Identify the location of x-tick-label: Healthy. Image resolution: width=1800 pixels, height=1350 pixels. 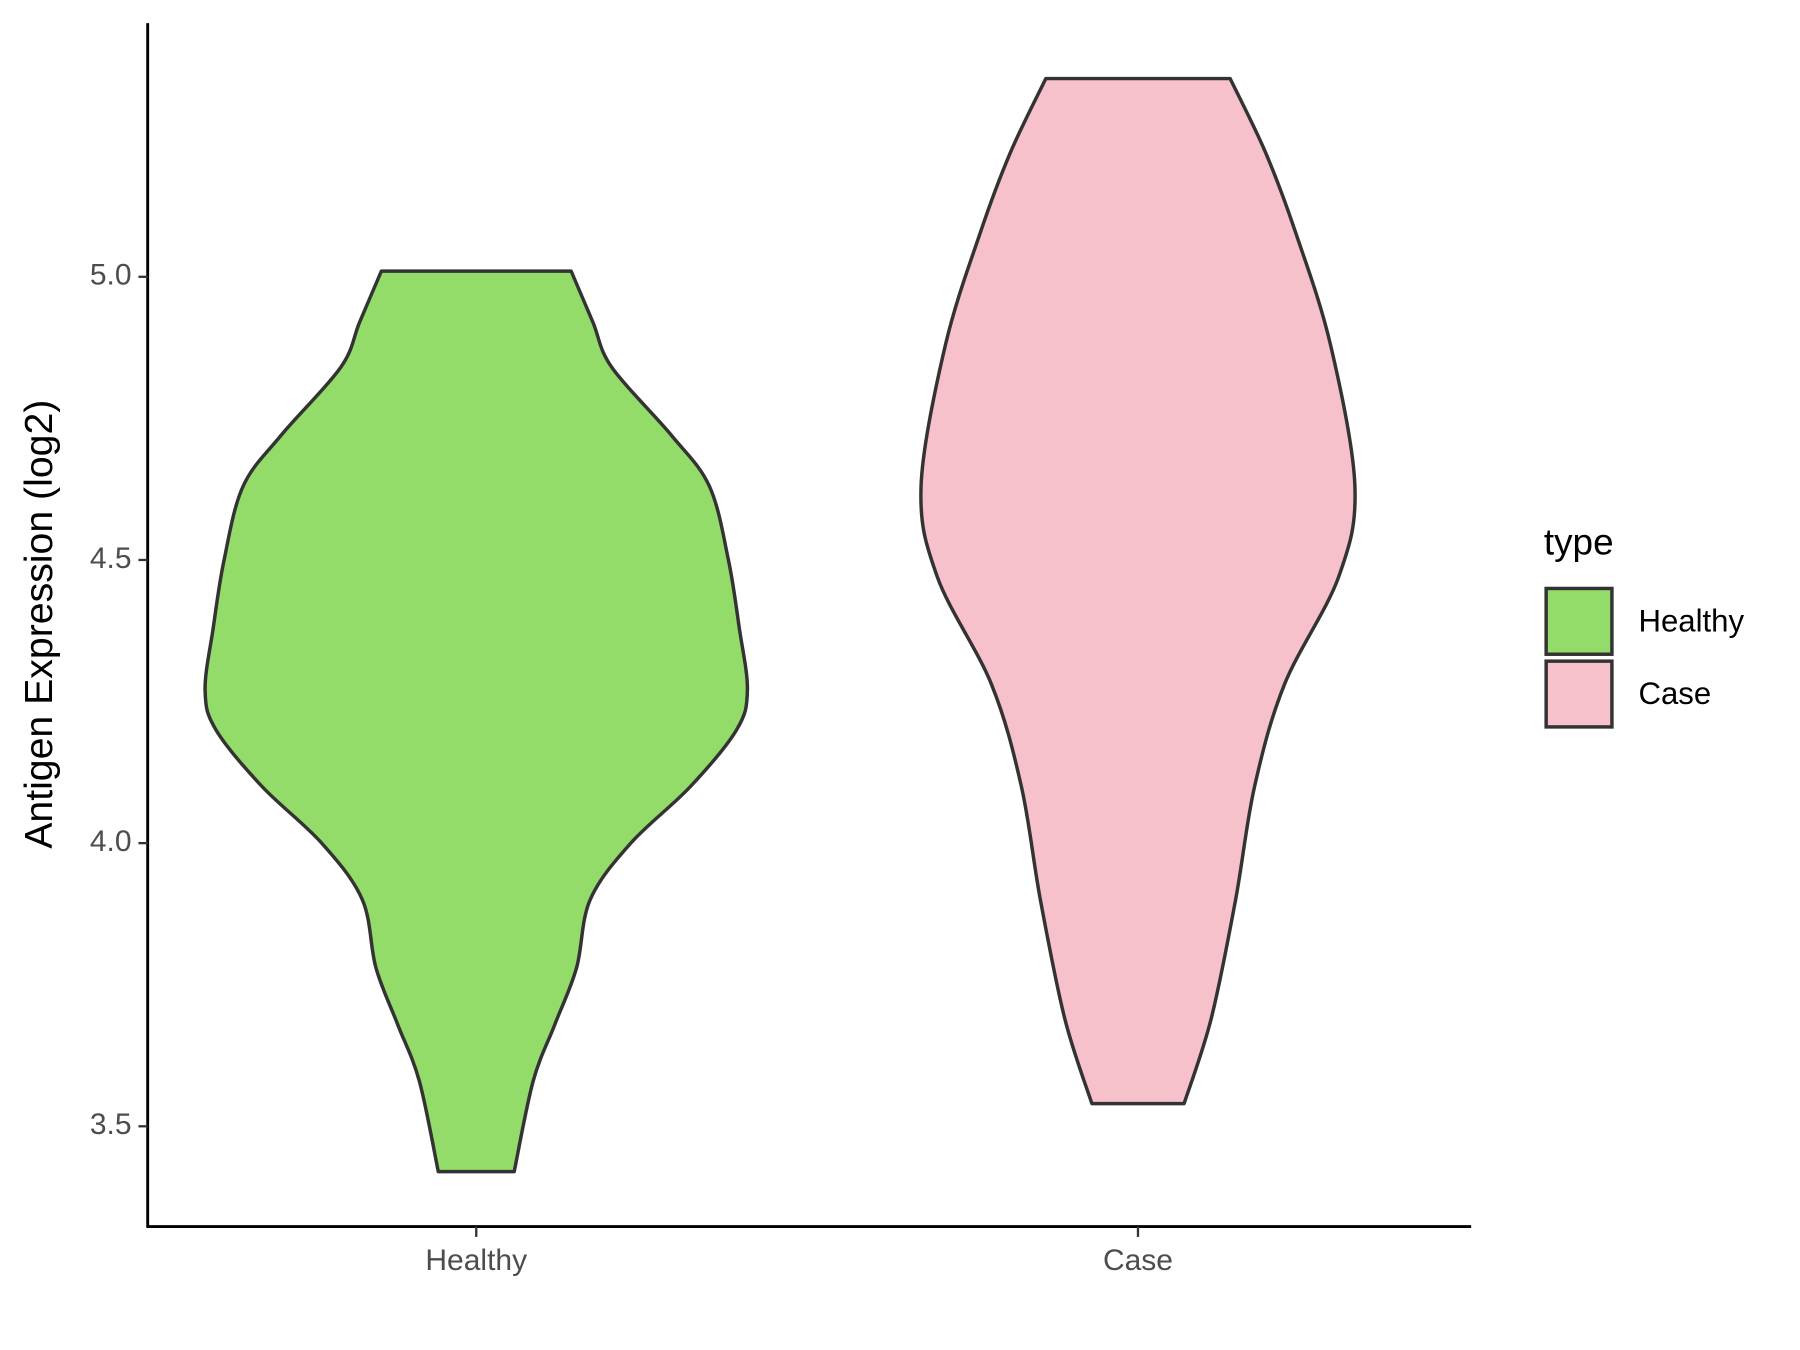
(476, 1260).